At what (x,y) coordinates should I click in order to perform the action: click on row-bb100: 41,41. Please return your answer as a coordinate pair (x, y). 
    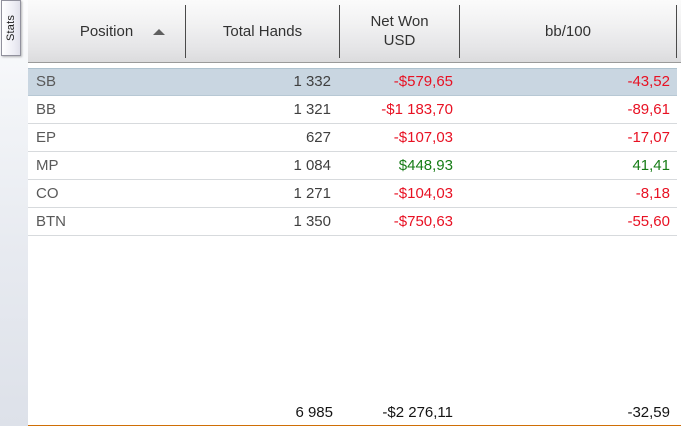
    Looking at the image, I should click on (651, 165).